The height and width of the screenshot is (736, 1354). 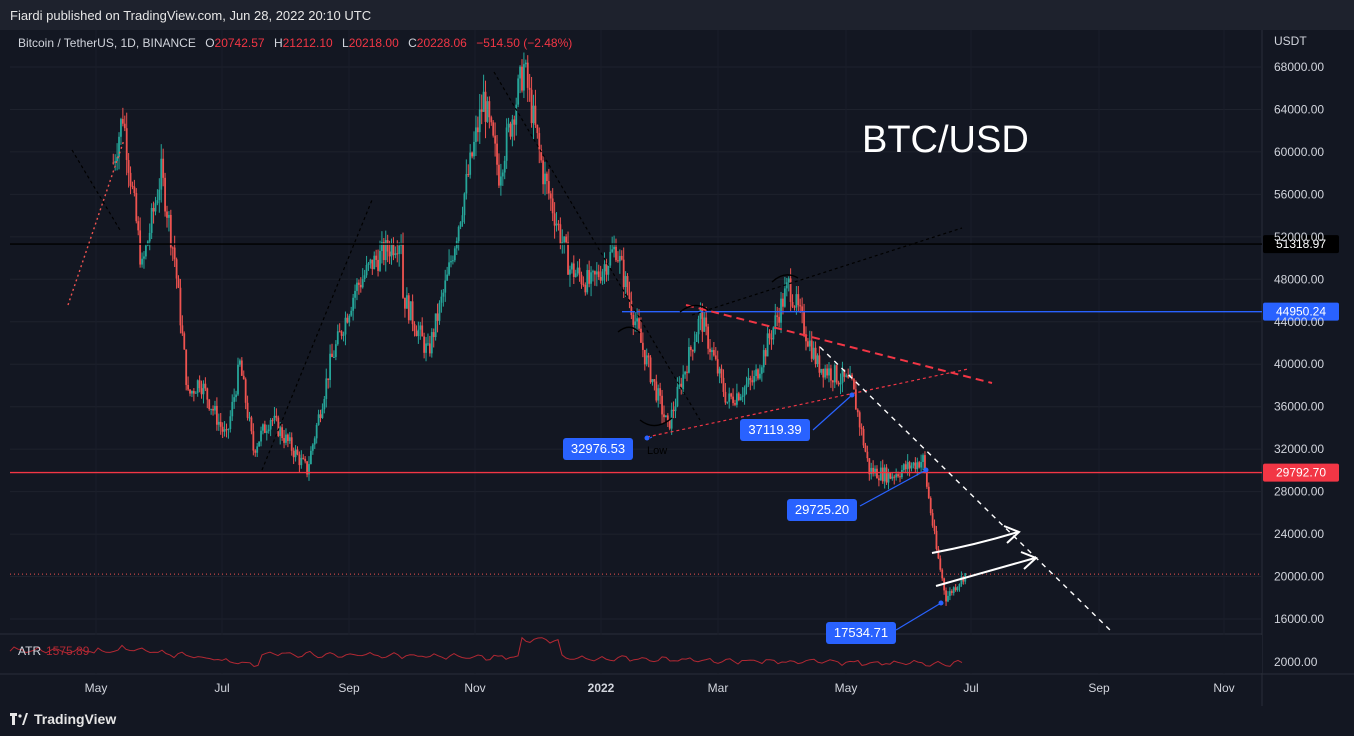 What do you see at coordinates (651, 437) in the screenshot?
I see `anchor` at bounding box center [651, 437].